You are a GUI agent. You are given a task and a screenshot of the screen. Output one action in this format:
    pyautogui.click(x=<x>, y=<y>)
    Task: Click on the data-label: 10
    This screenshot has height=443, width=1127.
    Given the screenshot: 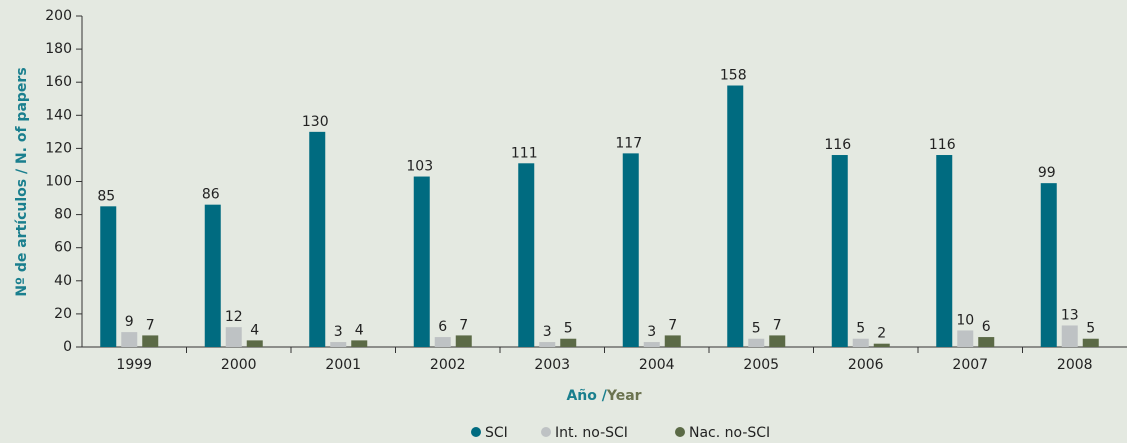 What is the action you would take?
    pyautogui.click(x=965, y=320)
    